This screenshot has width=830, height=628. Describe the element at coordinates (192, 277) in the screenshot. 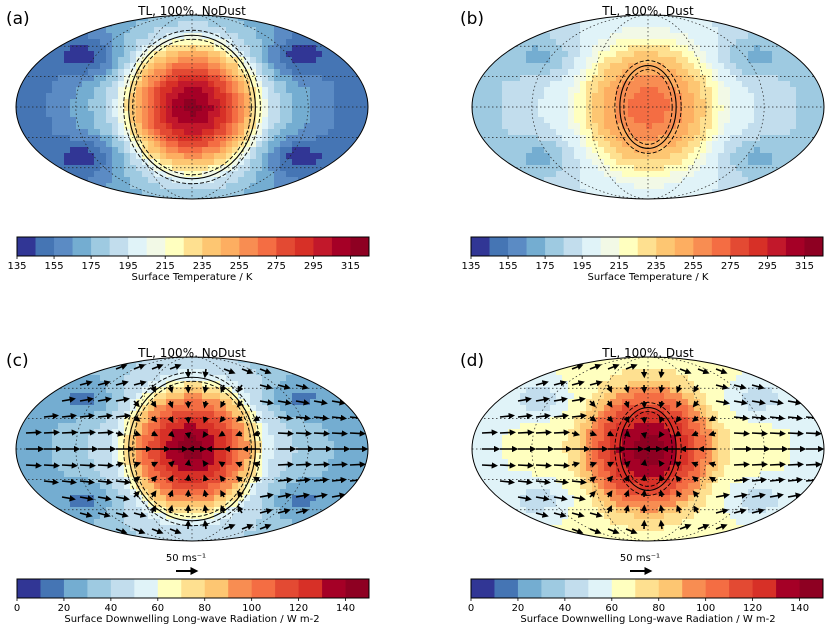

I see `colorbar-label-a: Surface Temperature / K` at that location.